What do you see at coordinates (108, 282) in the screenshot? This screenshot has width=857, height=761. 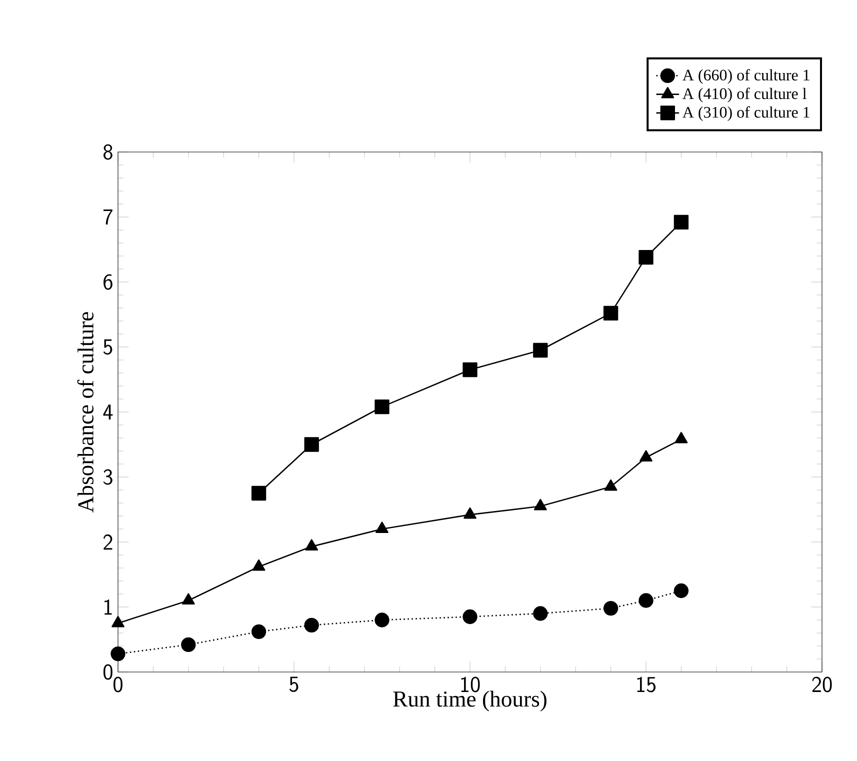 I see `y-tick-label: 6` at bounding box center [108, 282].